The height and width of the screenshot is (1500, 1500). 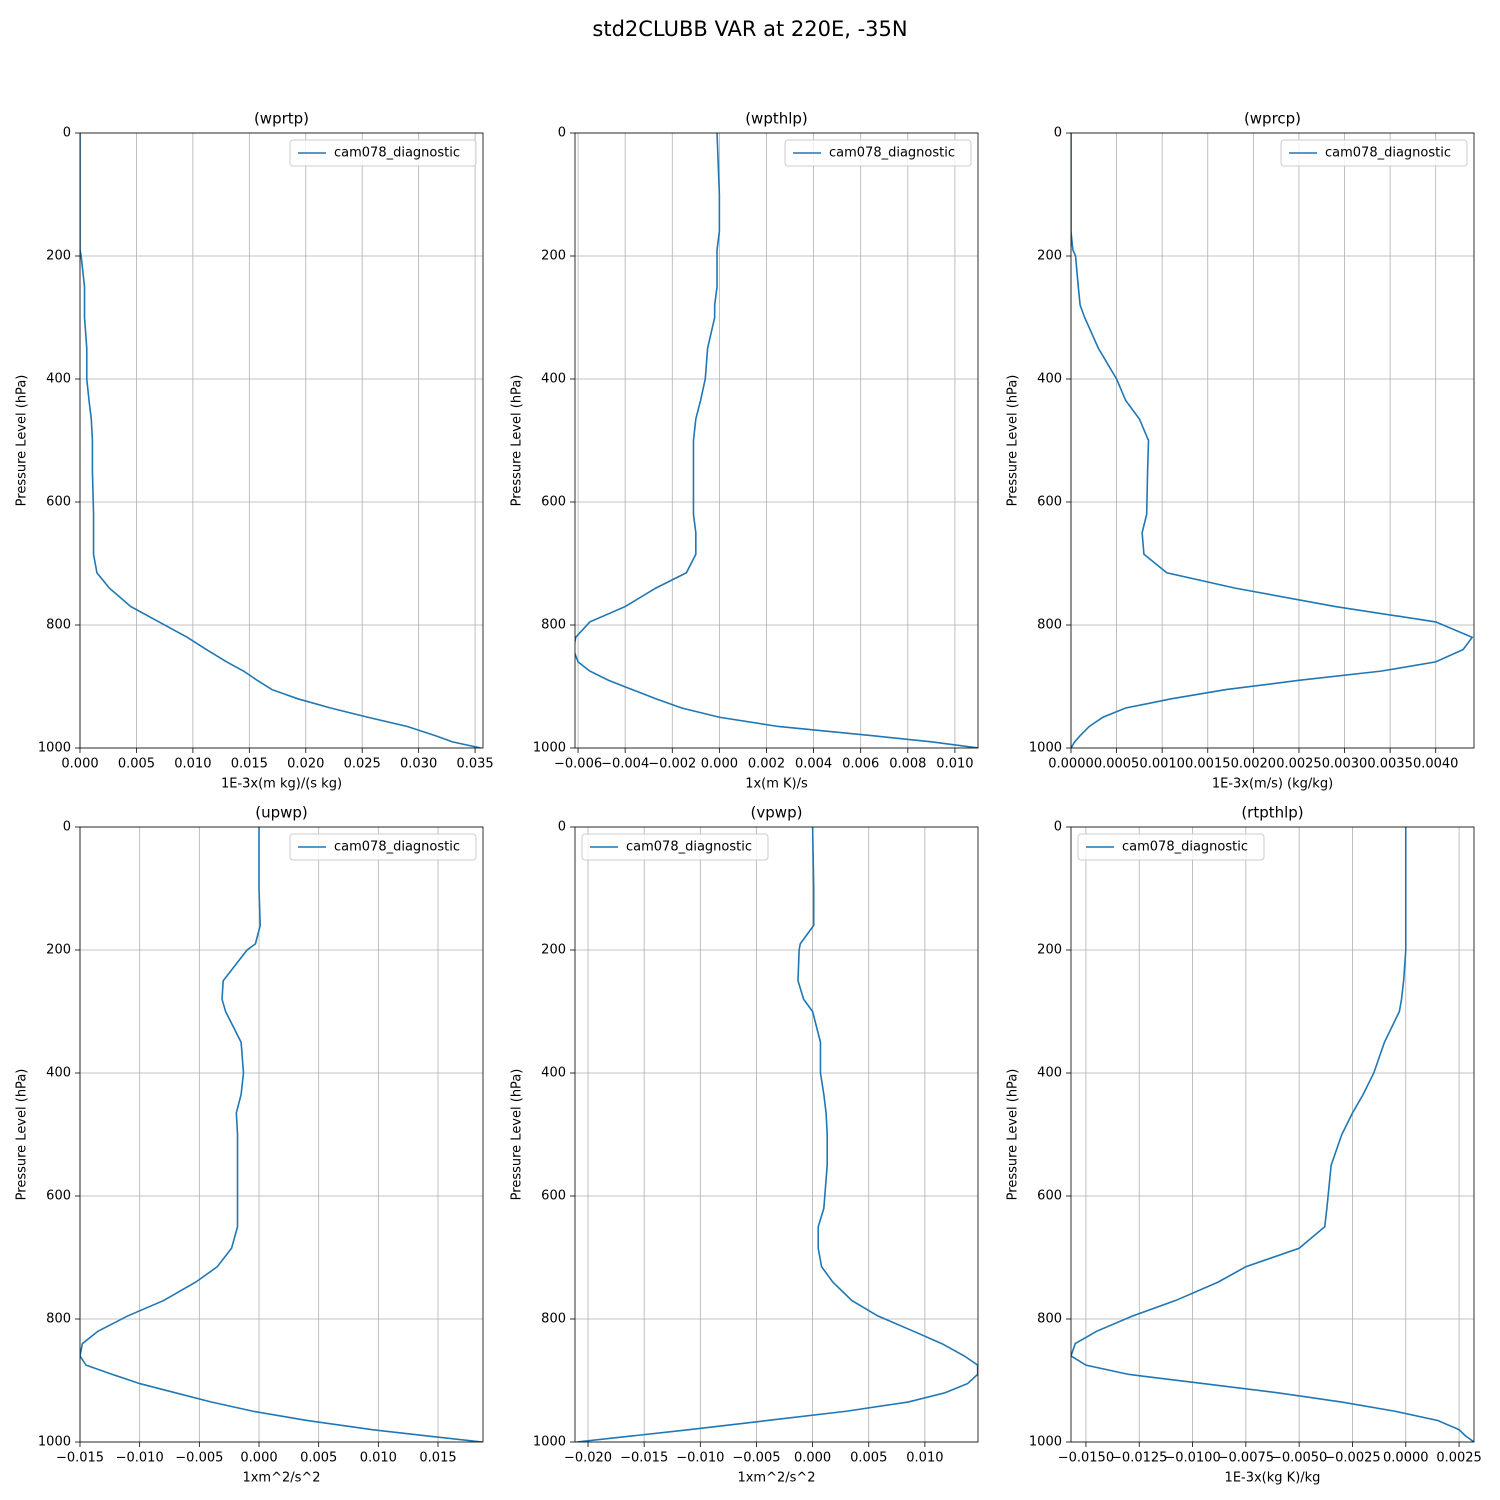 What do you see at coordinates (1192, 1458) in the screenshot?
I see `x-tick-label: −0.0100` at bounding box center [1192, 1458].